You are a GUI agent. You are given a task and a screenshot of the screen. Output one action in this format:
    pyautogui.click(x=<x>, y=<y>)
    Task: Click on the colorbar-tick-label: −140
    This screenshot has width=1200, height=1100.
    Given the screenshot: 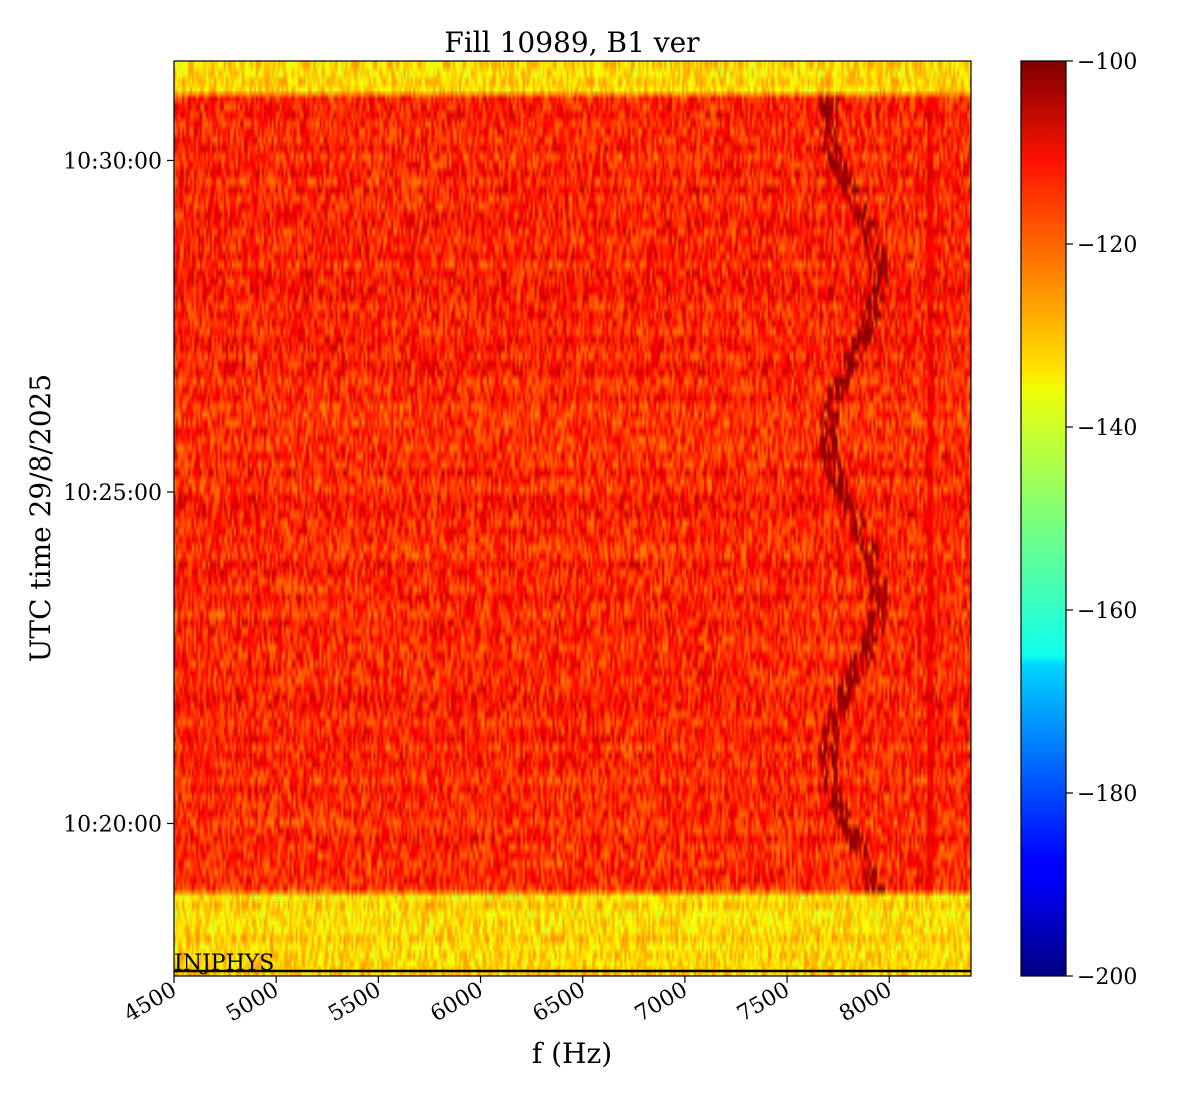 What is the action you would take?
    pyautogui.click(x=1107, y=428)
    